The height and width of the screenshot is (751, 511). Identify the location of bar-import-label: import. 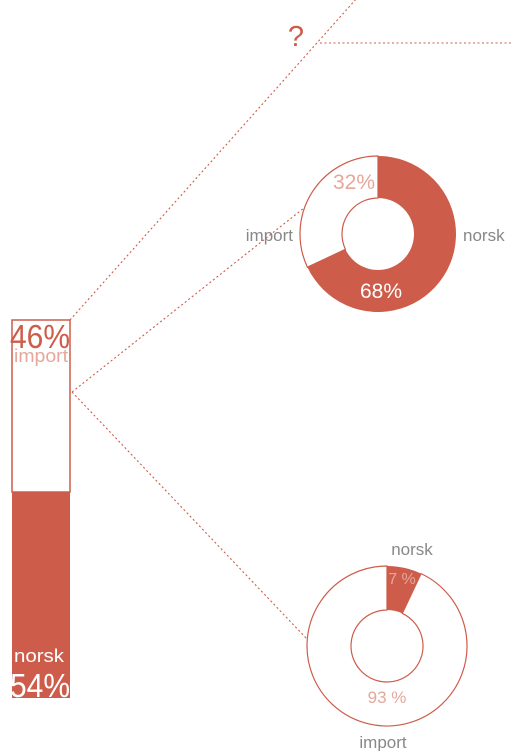
(41, 356).